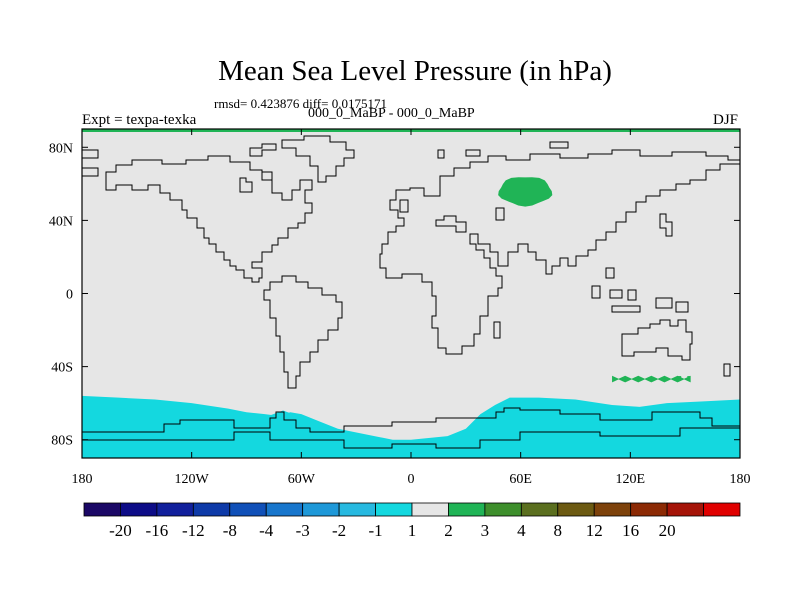 Image resolution: width=800 pixels, height=600 pixels. Describe the element at coordinates (303, 332) in the screenshot. I see `coastline-south-america` at that location.